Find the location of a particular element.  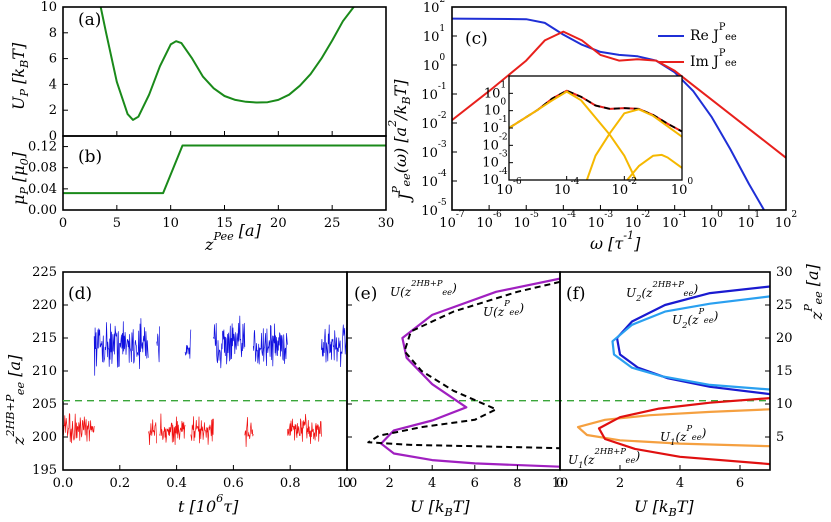

xlabel-d-part: t is located at coordinates (181, 506).